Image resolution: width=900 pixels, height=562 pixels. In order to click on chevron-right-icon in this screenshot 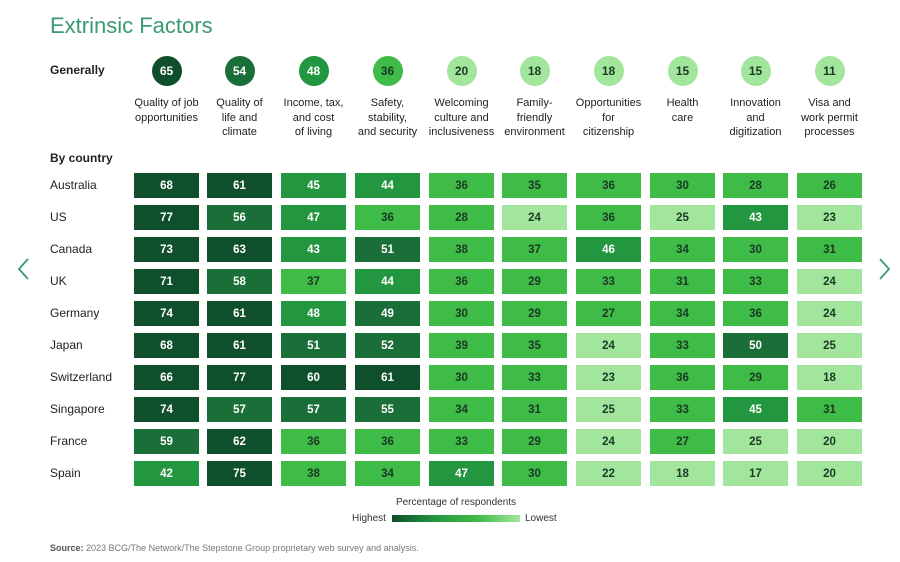, I will do `click(884, 269)`.